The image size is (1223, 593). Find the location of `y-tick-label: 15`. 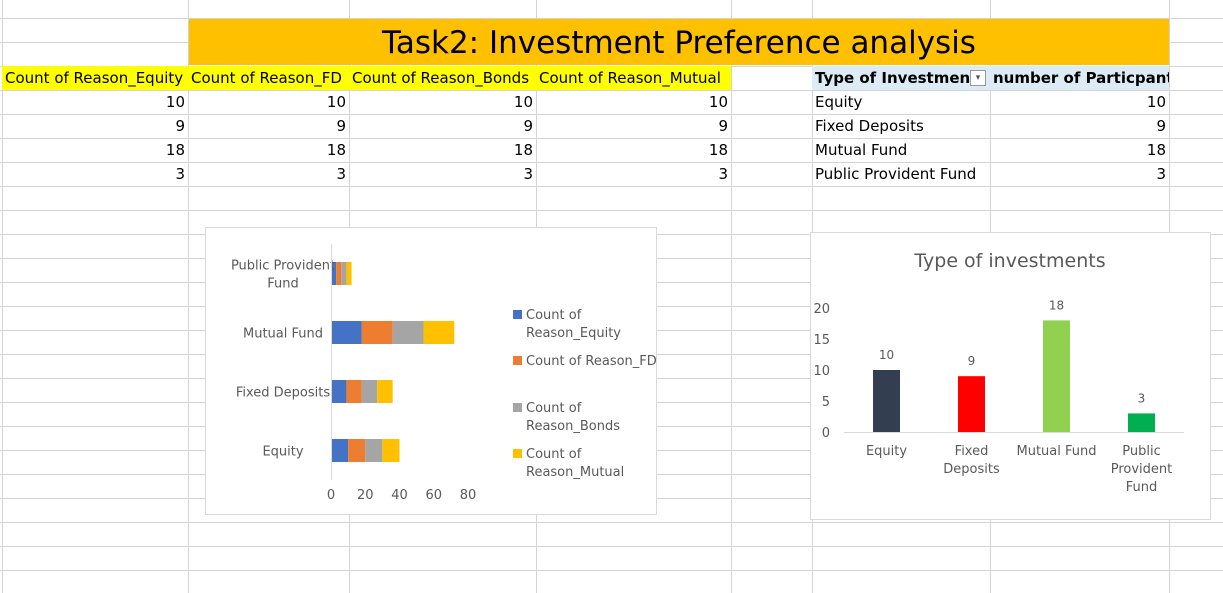

y-tick-label: 15 is located at coordinates (821, 340).